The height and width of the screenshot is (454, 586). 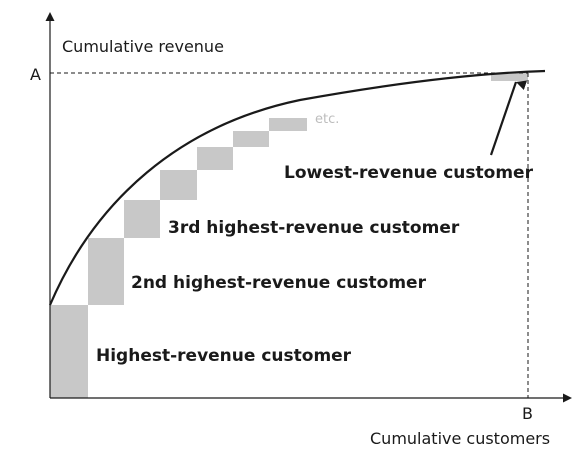 I want to click on y-axis-arrow-icon, so click(x=50, y=16).